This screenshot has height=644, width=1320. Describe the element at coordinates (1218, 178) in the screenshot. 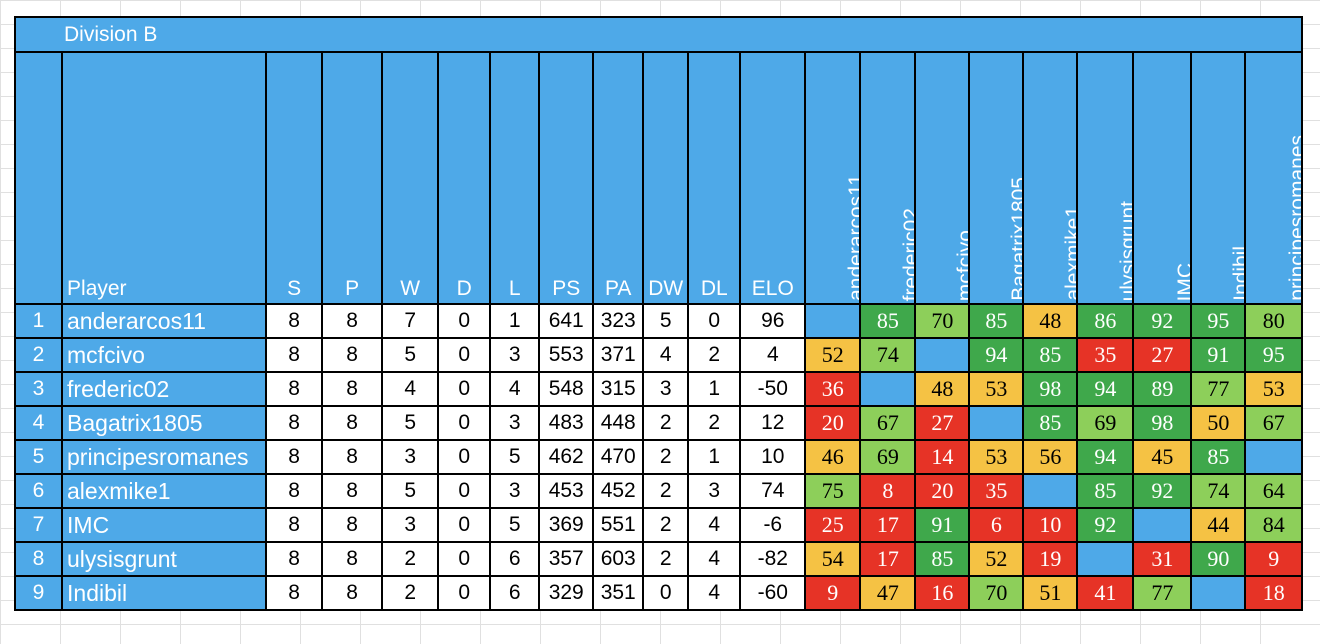

I see `header-opponent-indibil: Indibil` at that location.